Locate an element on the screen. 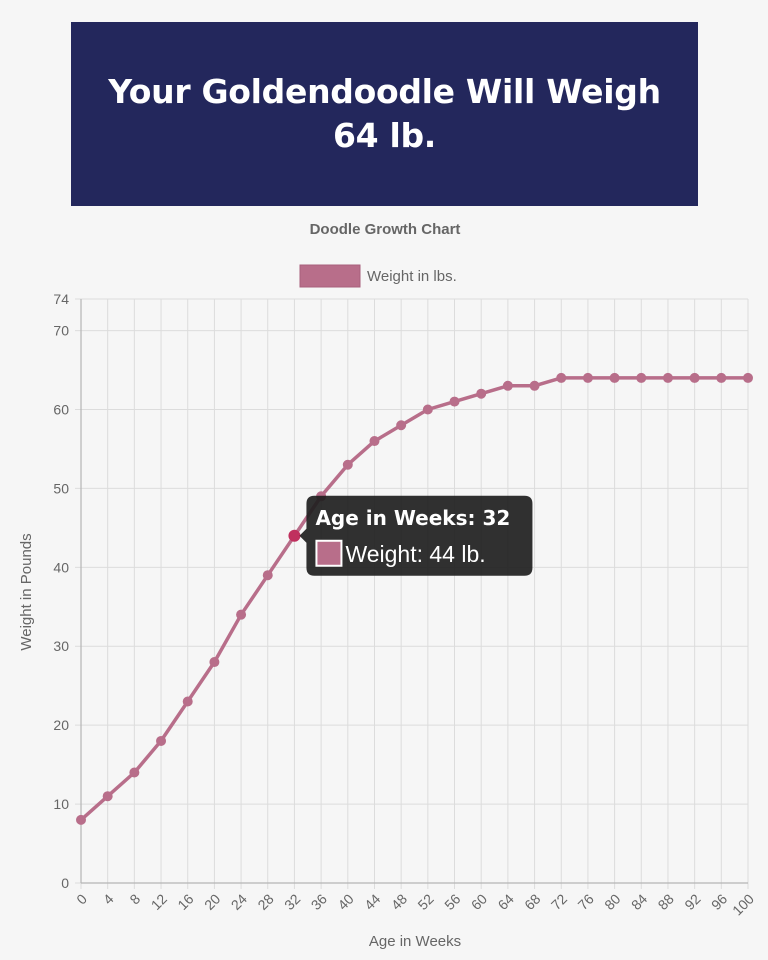 This screenshot has height=960, width=768. x-tick-label: 100 is located at coordinates (743, 904).